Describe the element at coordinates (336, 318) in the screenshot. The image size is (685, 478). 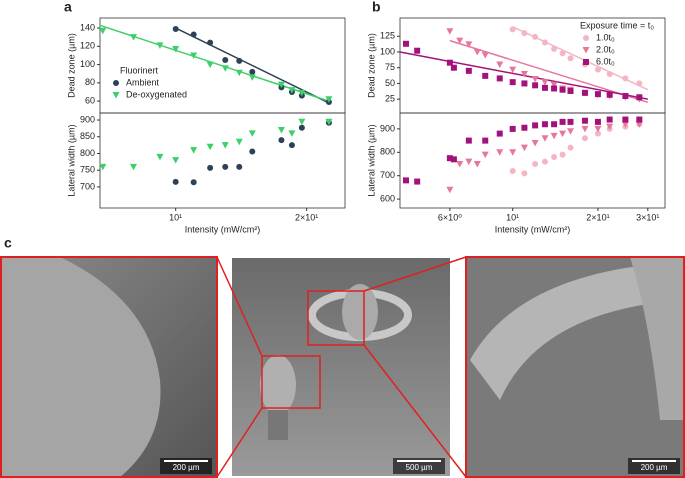
I see `zoom-box` at that location.